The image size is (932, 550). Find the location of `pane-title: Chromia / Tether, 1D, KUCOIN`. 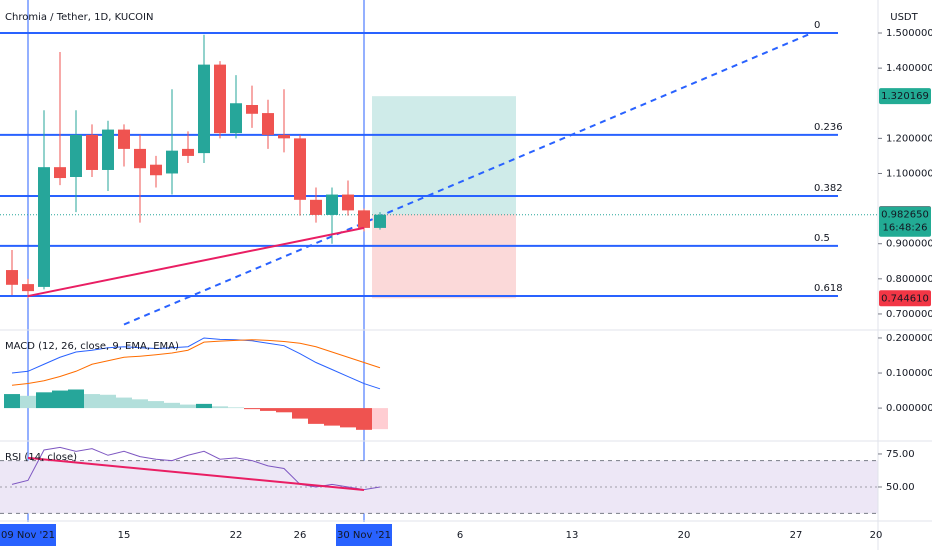

pane-title: Chromia / Tether, 1D, KUCOIN is located at coordinates (79, 17).